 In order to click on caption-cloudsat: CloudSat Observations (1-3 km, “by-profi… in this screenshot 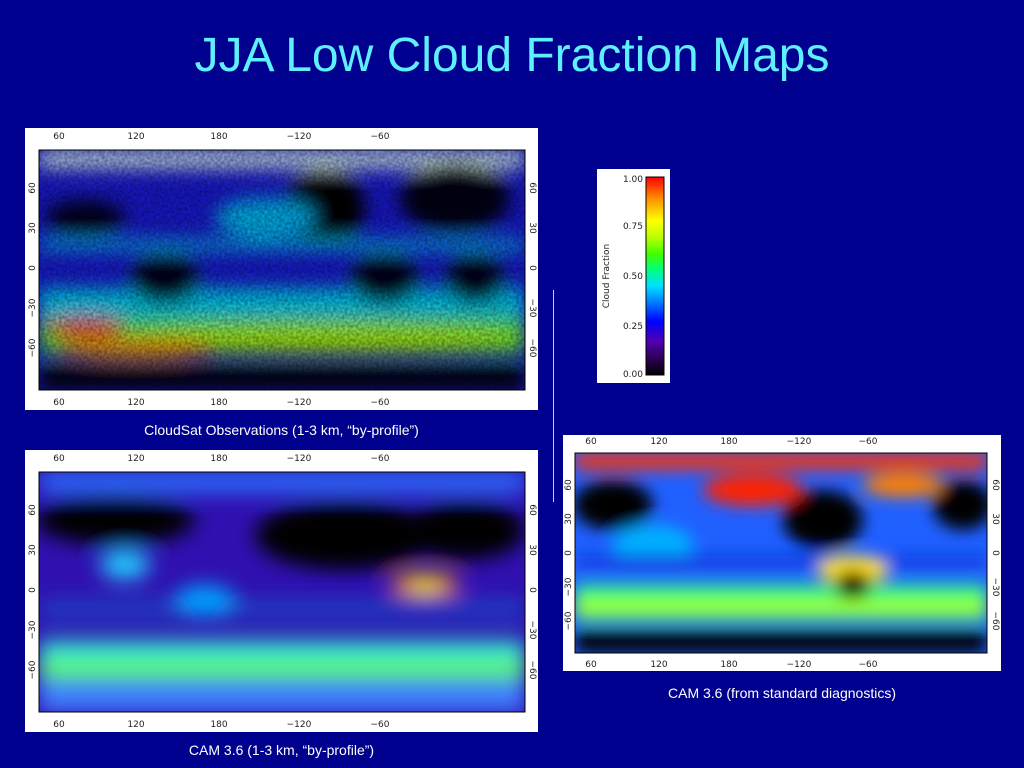, I will do `click(281, 430)`.